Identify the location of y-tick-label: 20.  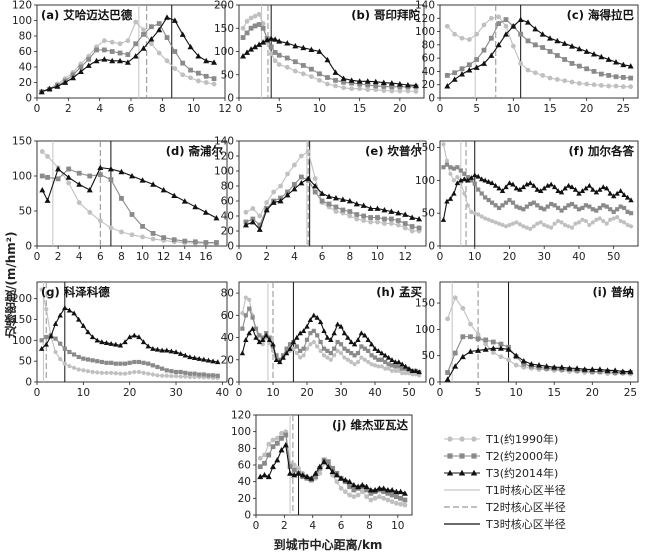
(227, 232).